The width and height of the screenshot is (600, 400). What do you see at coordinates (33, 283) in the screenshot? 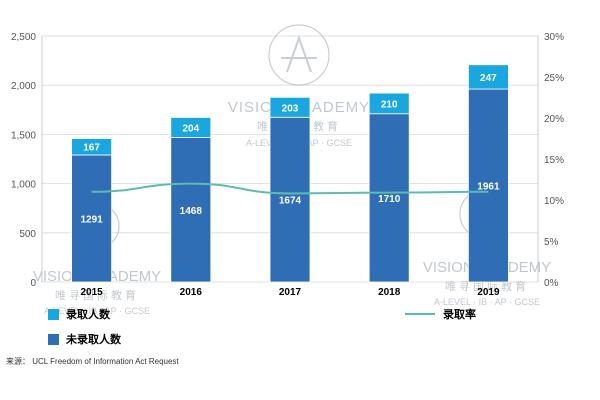
I see `y-tick-label: 0` at bounding box center [33, 283].